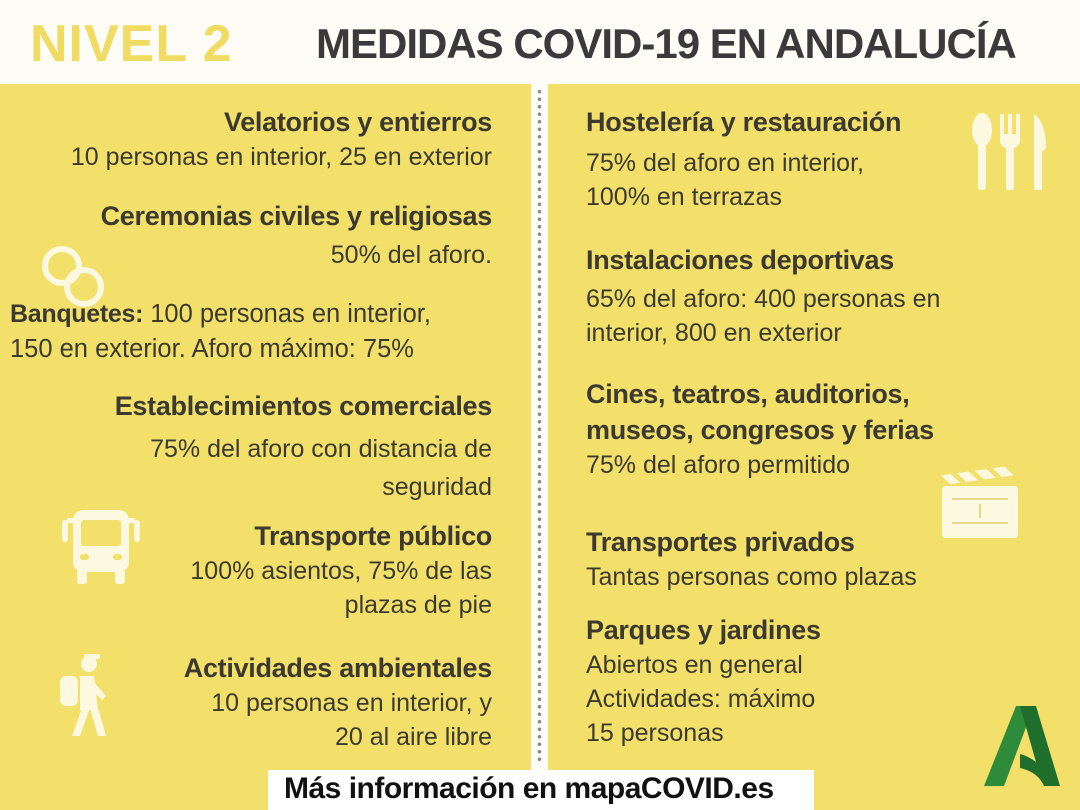 Image resolution: width=1080 pixels, height=810 pixels. I want to click on cutlery-icon, so click(1009, 151).